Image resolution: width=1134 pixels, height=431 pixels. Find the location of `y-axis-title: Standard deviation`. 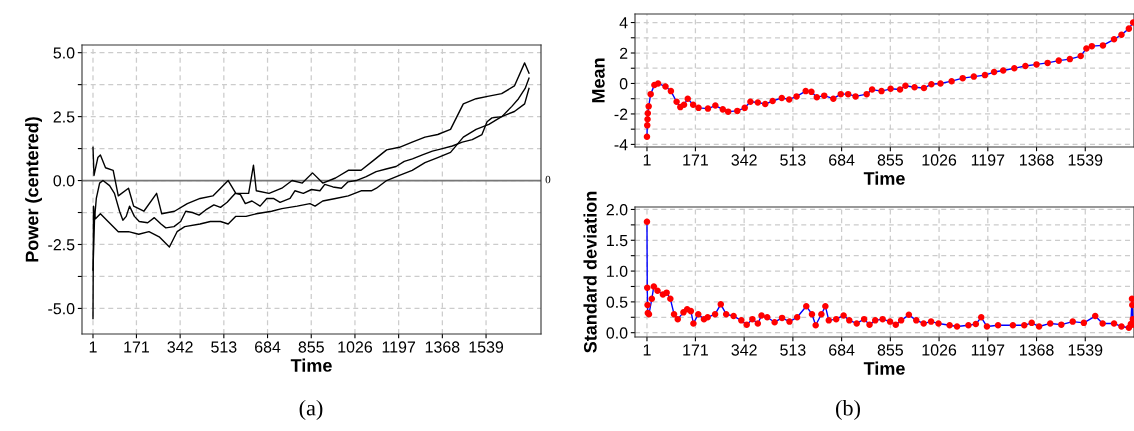

y-axis-title: Standard deviation is located at coordinates (590, 272).